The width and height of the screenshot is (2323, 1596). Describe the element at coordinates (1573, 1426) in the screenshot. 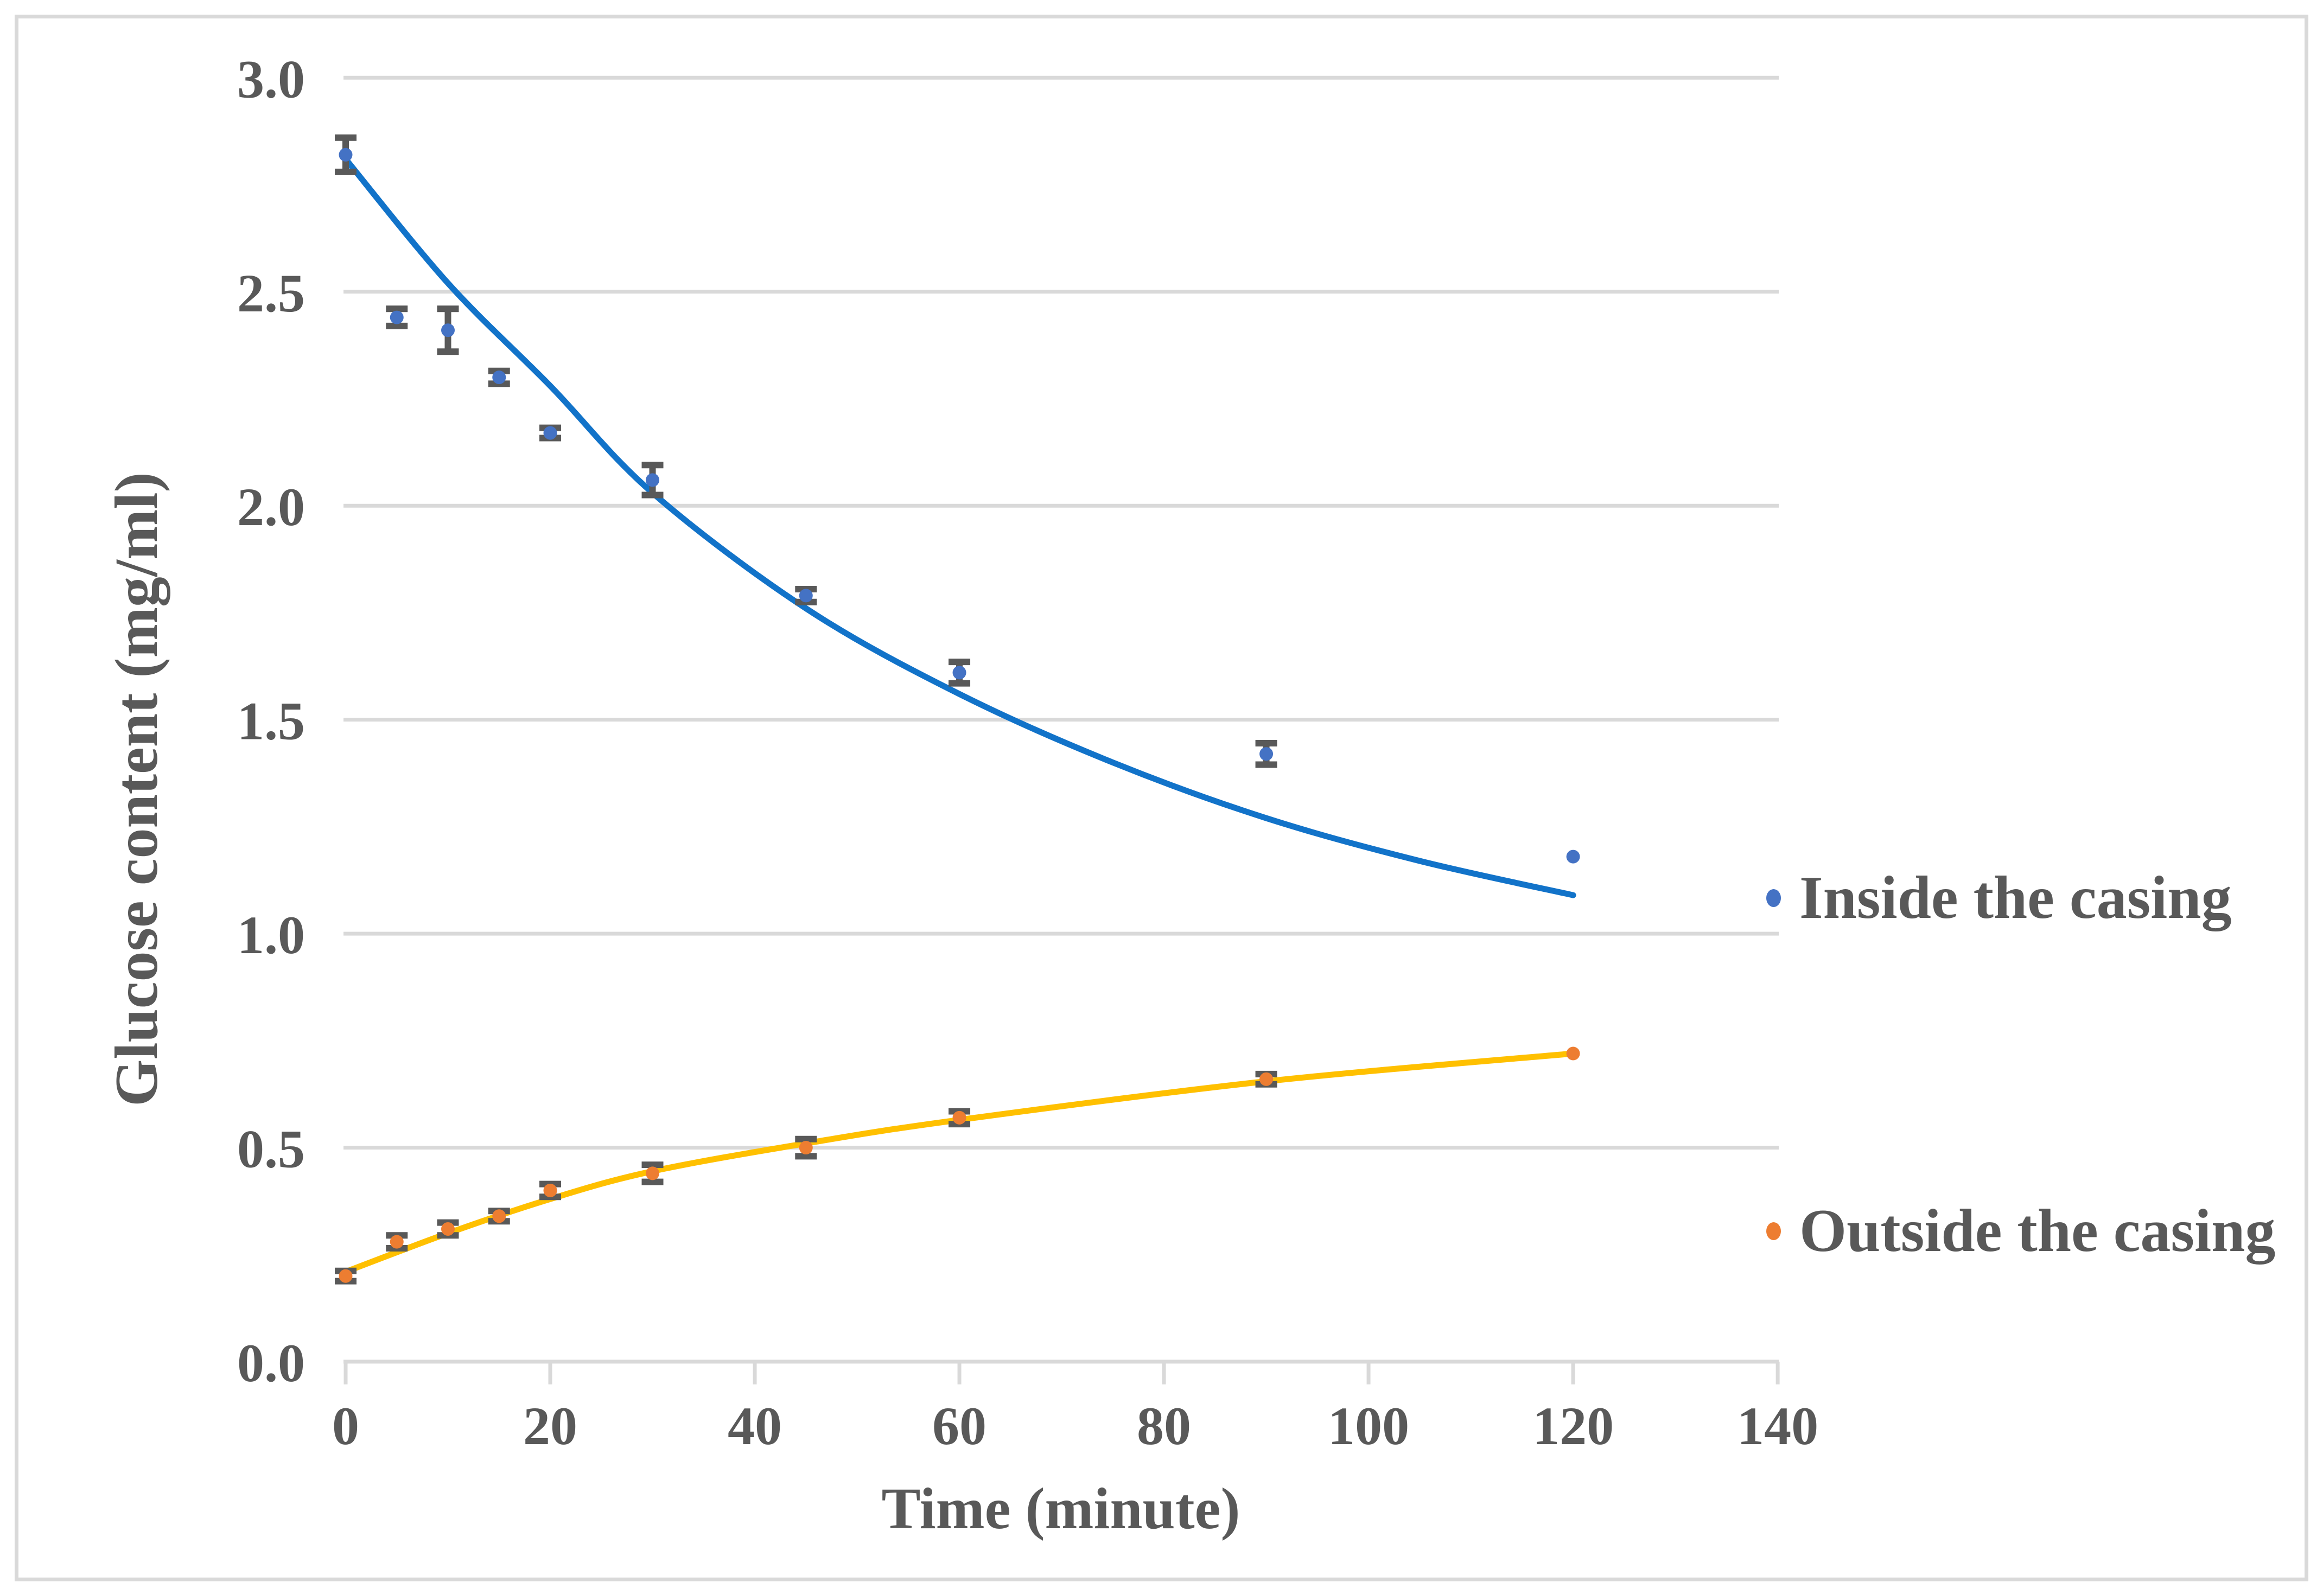

I see `x-tick-label: 120` at that location.